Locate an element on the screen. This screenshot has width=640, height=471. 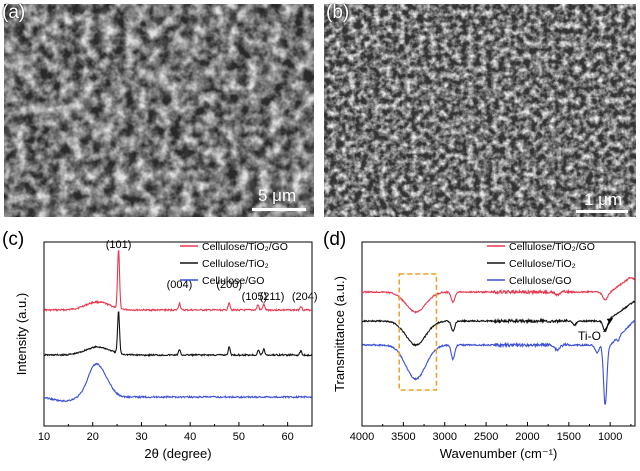
x-tick-label: 20 is located at coordinates (93, 437).